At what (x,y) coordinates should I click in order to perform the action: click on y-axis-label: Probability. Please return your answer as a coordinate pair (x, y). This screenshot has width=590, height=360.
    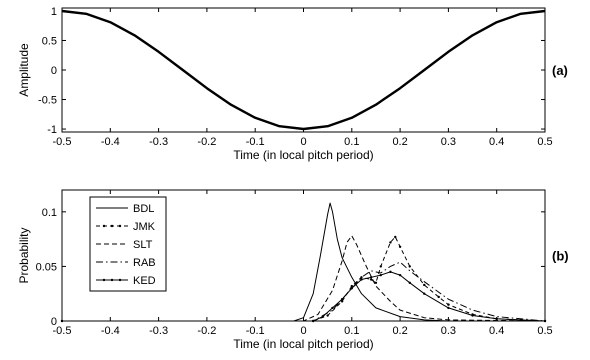
    Looking at the image, I should click on (24, 255).